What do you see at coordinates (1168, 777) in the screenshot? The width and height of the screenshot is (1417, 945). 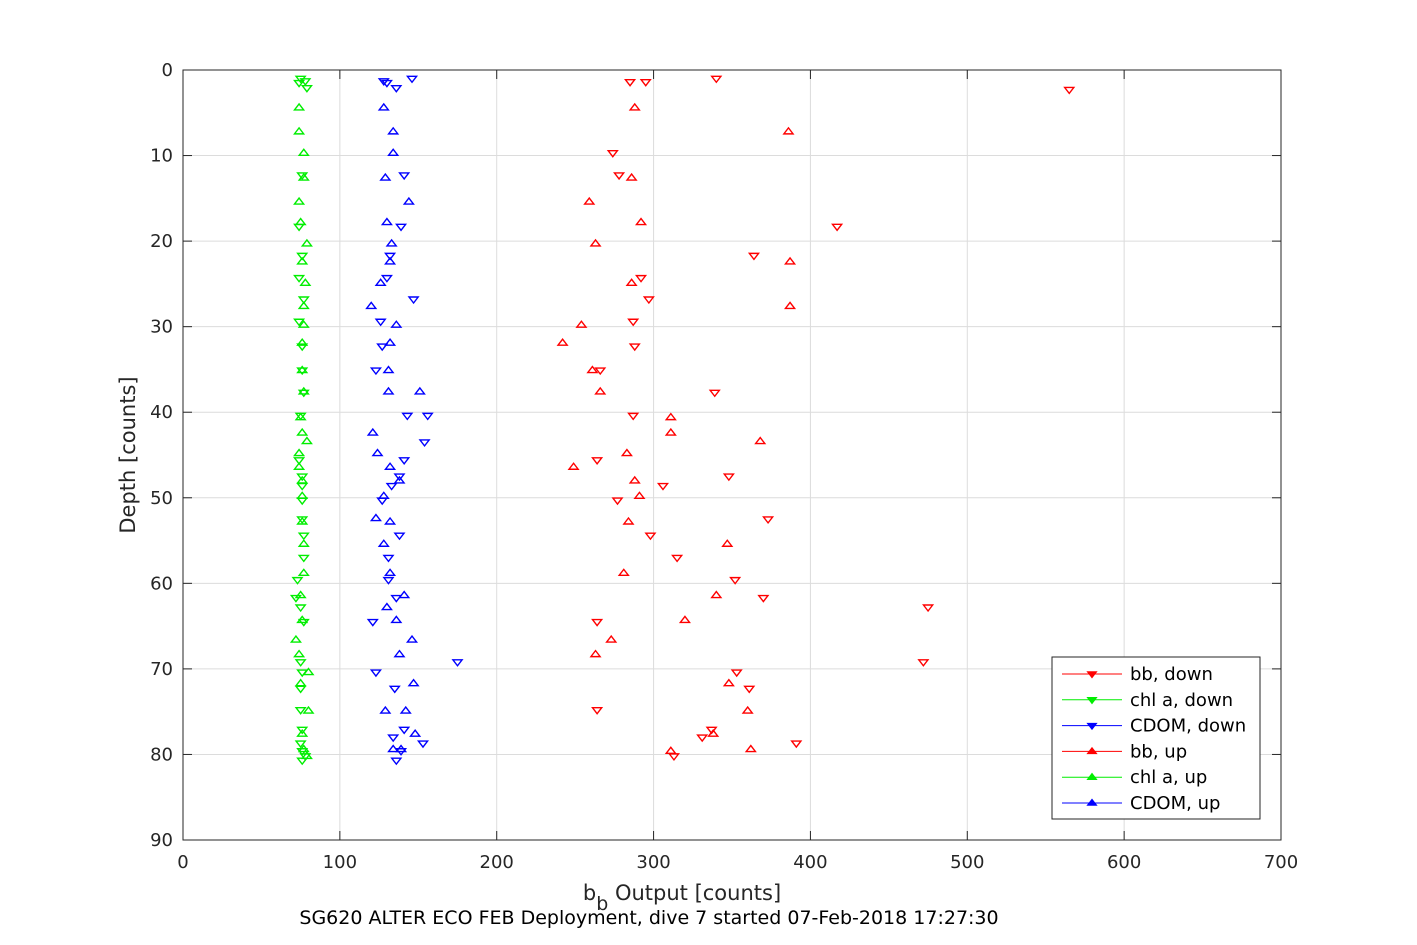 I see `legend-entry: chl a, up` at bounding box center [1168, 777].